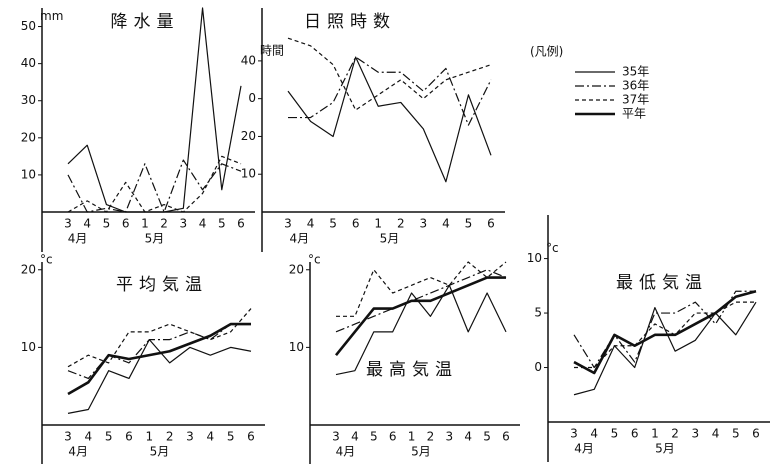  I want to click on legend-label: 平年, so click(634, 114).